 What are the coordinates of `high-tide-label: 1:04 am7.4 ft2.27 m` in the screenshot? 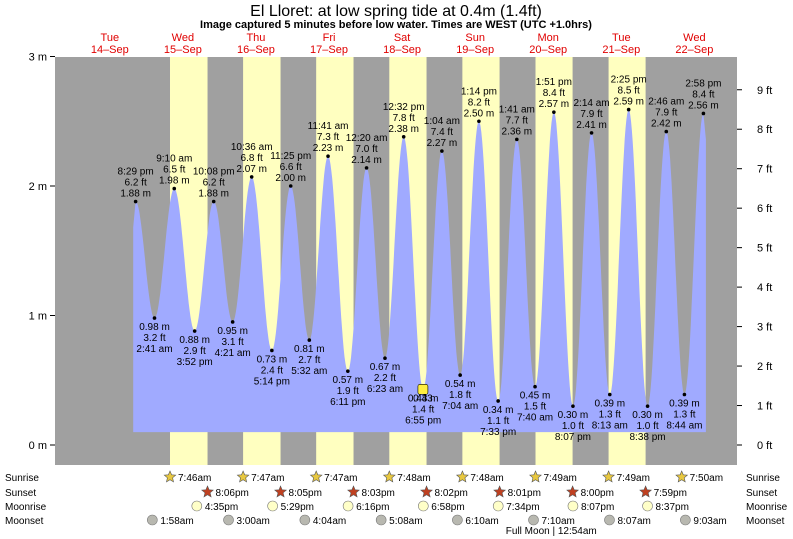 It's located at (442, 134).